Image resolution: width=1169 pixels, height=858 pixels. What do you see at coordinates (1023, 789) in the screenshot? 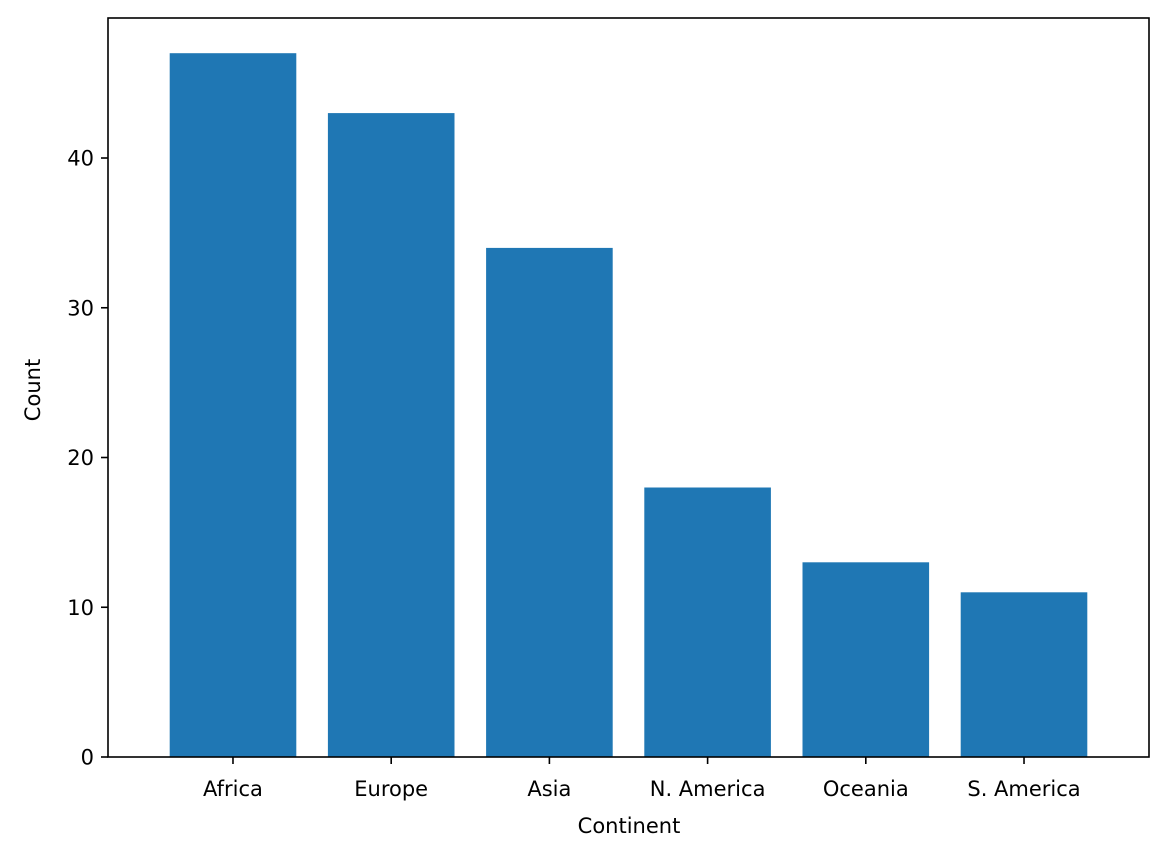
I see `x-tick-label: S. America` at bounding box center [1023, 789].